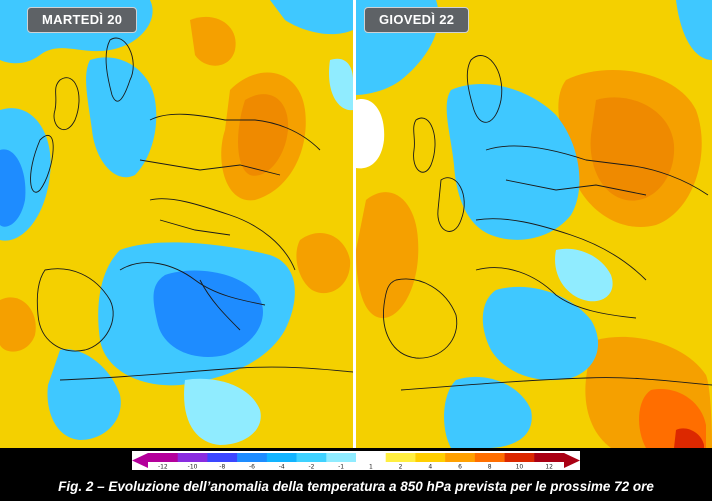 This screenshot has width=712, height=501. I want to click on panel-divider, so click(354, 224).